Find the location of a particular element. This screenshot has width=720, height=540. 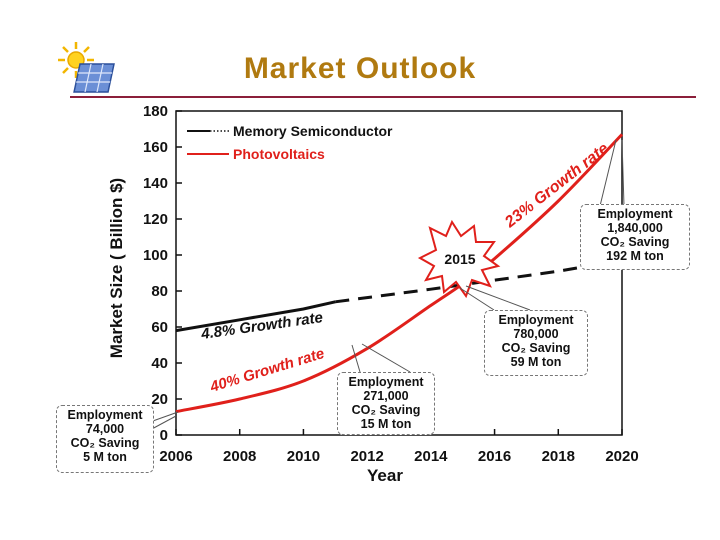

memory-series-dashed-line is located at coordinates (467, 283).